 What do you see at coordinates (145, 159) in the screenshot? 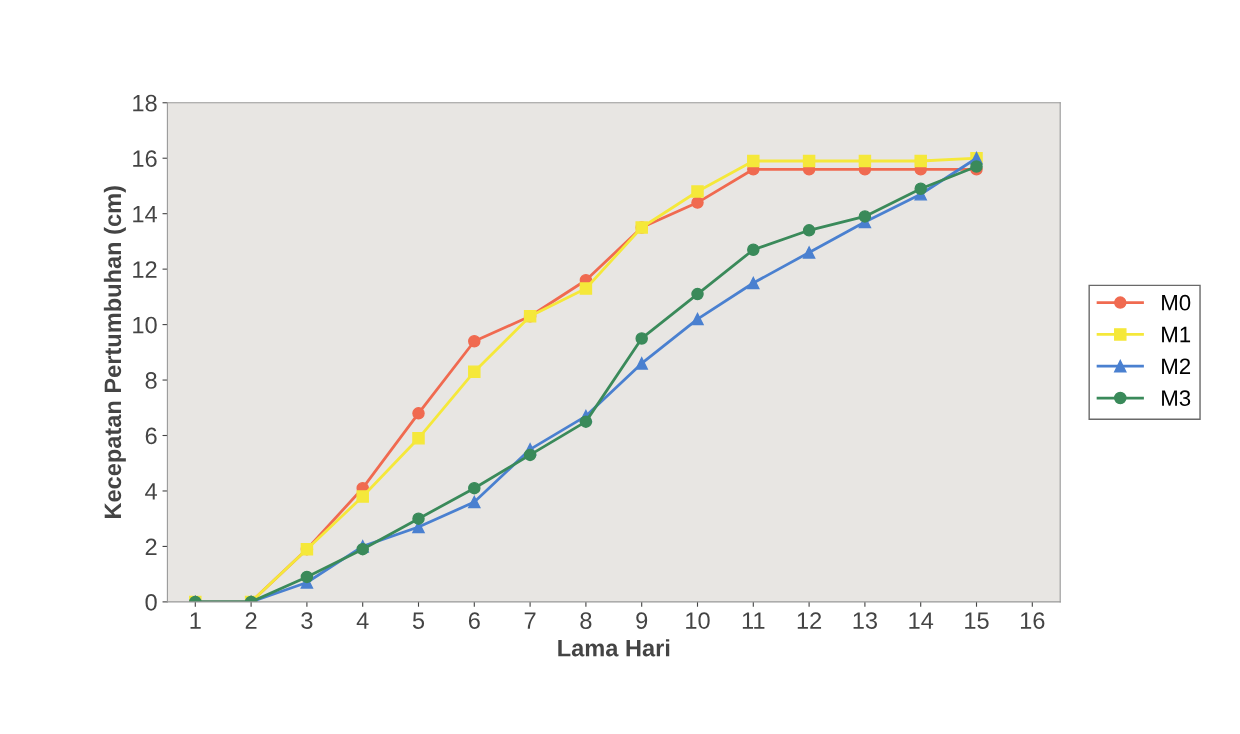
I see `y-tick-label: 16` at bounding box center [145, 159].